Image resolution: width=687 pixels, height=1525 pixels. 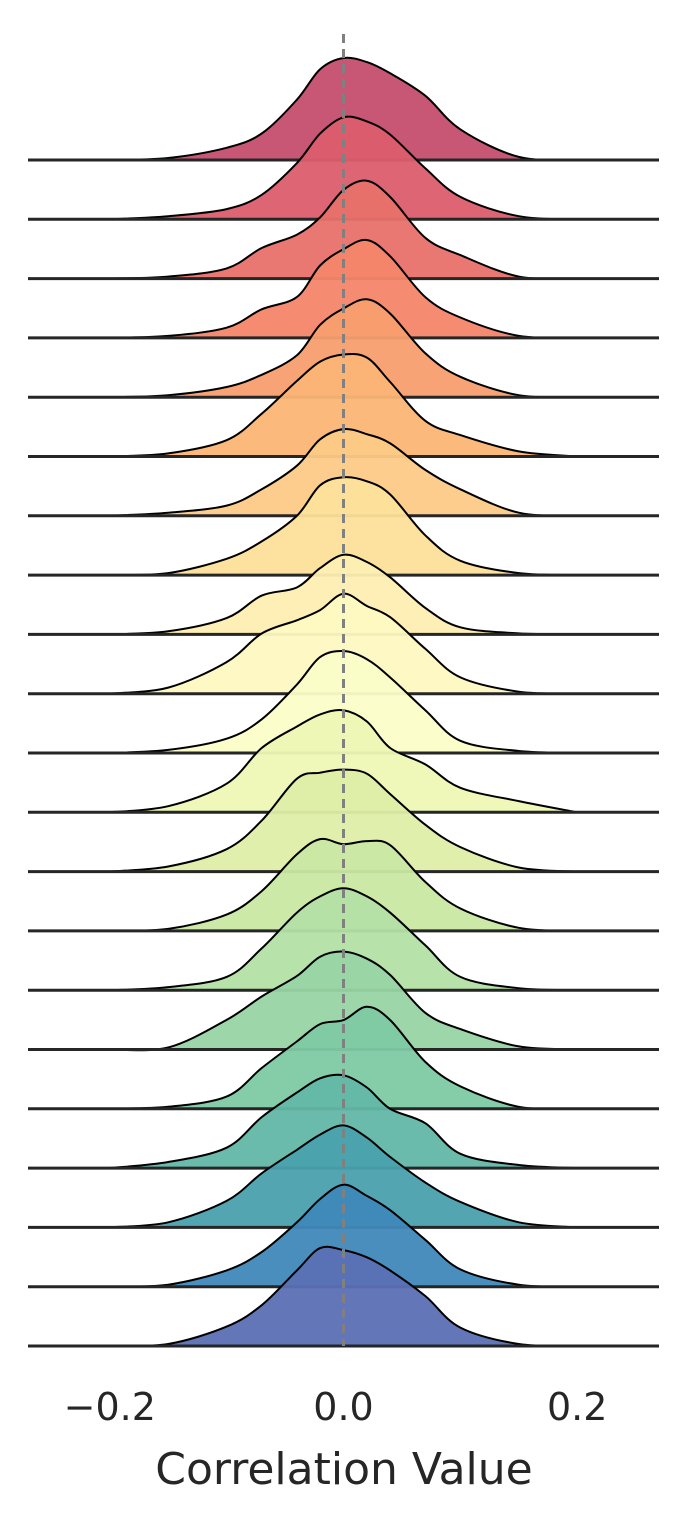 What do you see at coordinates (343, 405) in the screenshot?
I see `ridge-6-area` at bounding box center [343, 405].